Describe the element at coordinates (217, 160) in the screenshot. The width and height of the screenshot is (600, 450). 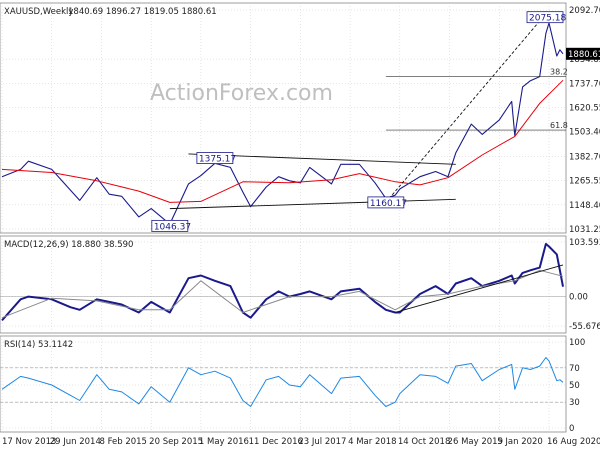
I see `pivot-label: 1375.17` at that location.